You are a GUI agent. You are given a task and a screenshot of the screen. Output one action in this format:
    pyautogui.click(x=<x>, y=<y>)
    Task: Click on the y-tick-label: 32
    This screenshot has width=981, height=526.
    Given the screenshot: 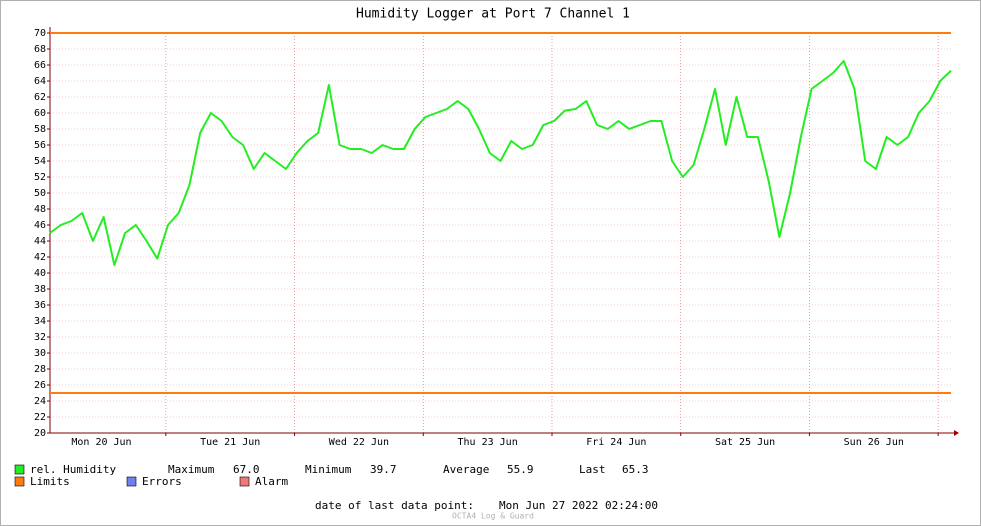 What is the action you would take?
    pyautogui.click(x=40, y=337)
    